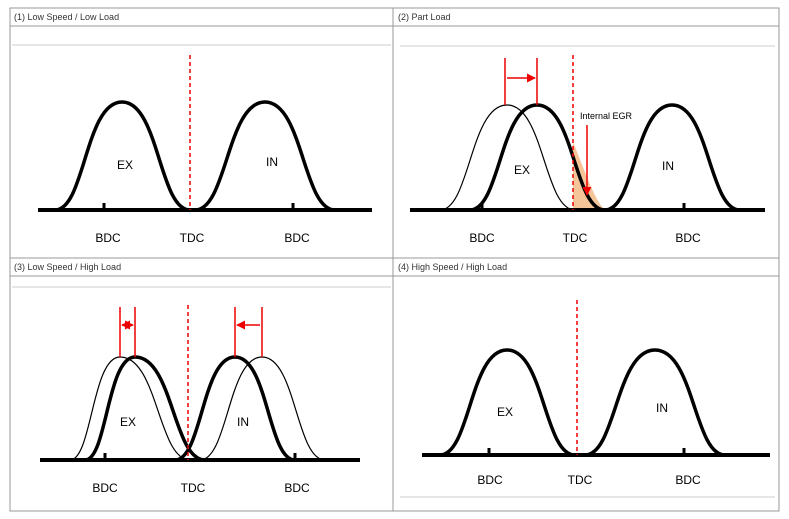 The image size is (789, 519). Describe the element at coordinates (452, 267) in the screenshot. I see `panel-title: (4) High Speed / High Load` at that location.